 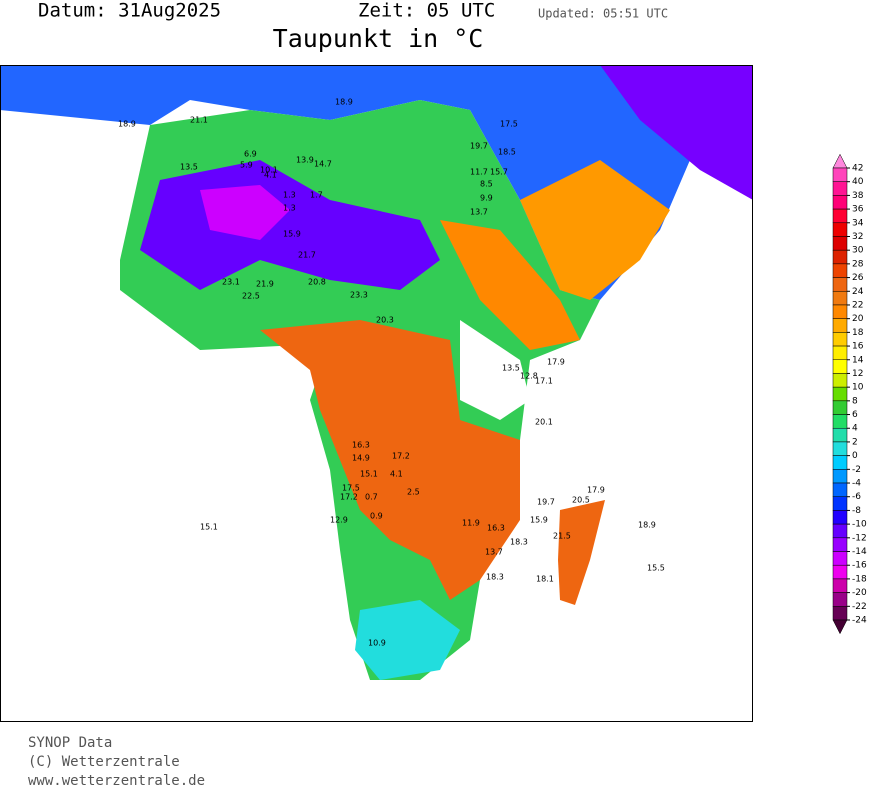 I want to click on colorbar-label: 28, so click(x=858, y=264).